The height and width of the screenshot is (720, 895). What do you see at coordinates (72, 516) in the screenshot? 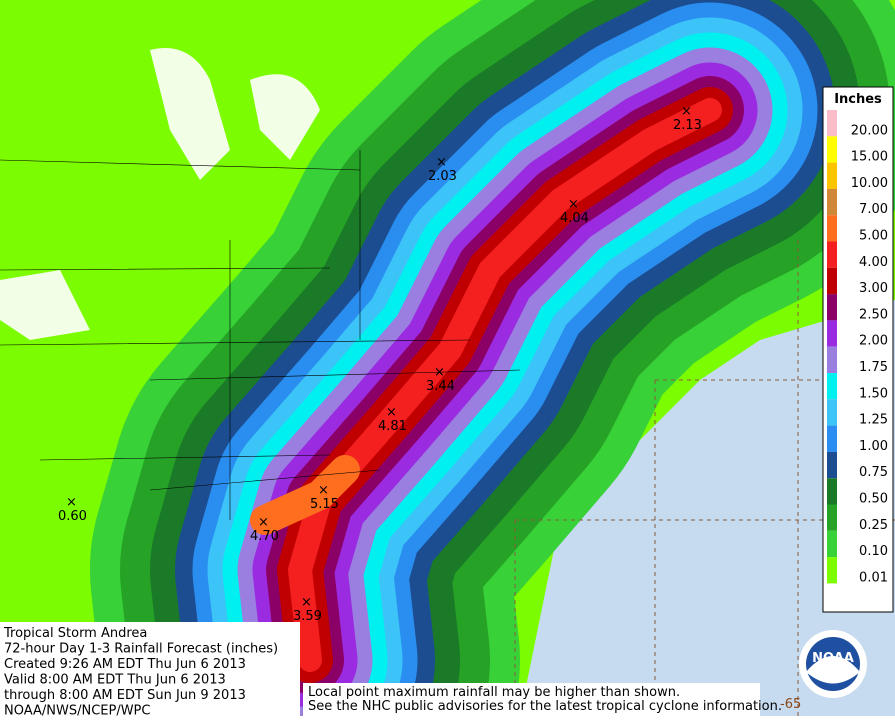
I see `max-value: 0.60` at bounding box center [72, 516].